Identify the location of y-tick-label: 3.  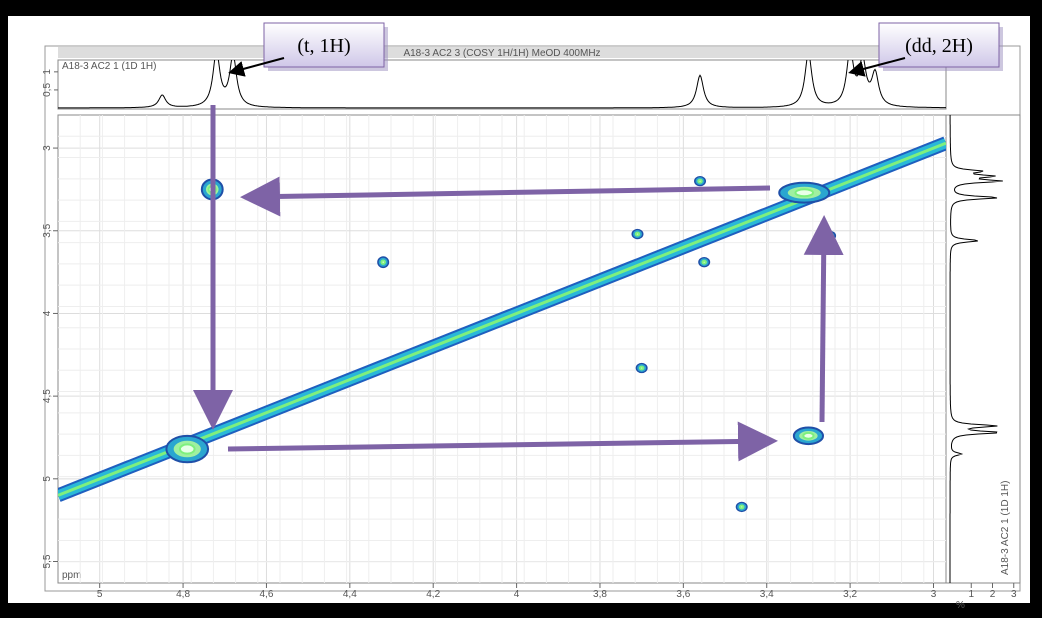
(47, 148).